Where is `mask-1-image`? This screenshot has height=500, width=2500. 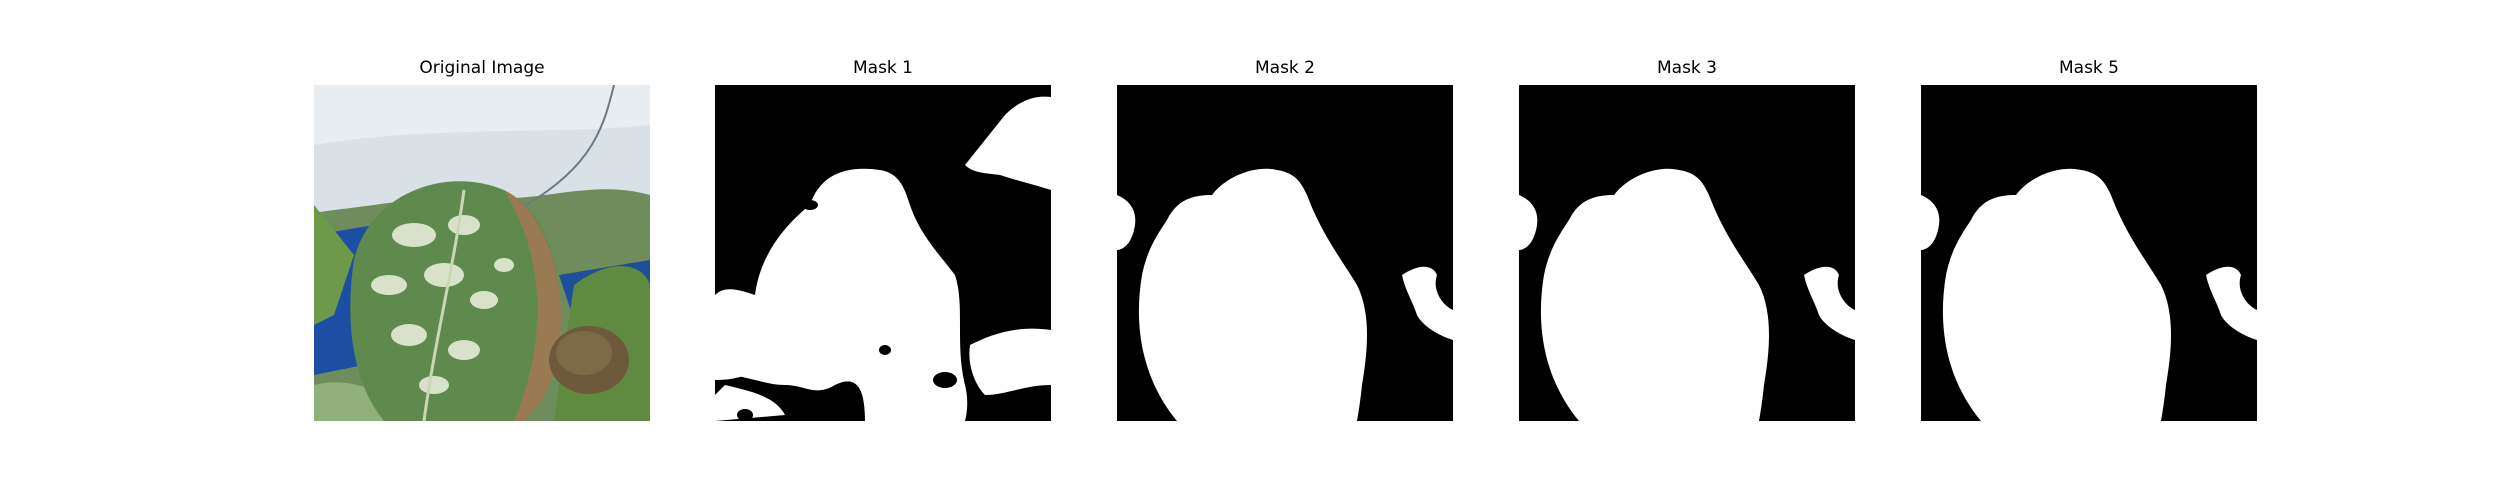 mask-1-image is located at coordinates (883, 253).